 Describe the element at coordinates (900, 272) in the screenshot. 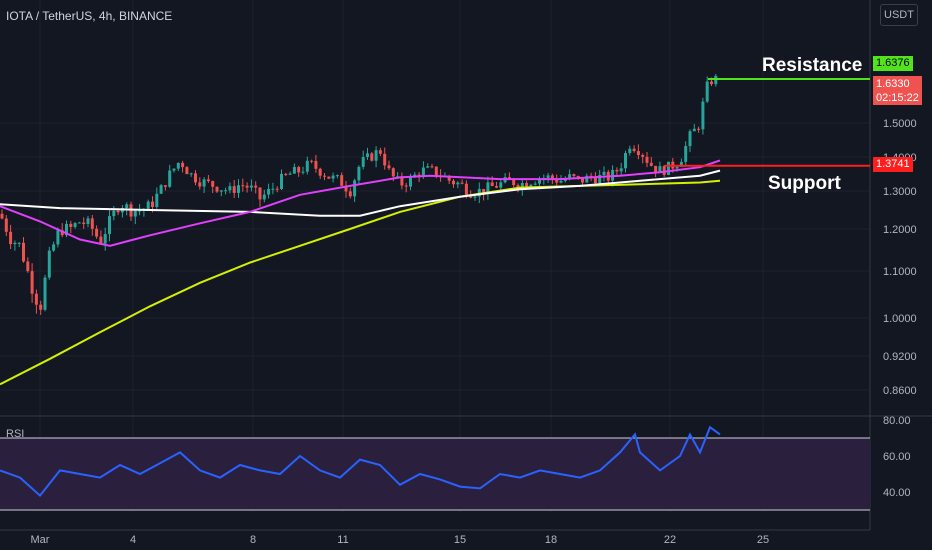

I see `y-tick-label: 1.1000` at that location.